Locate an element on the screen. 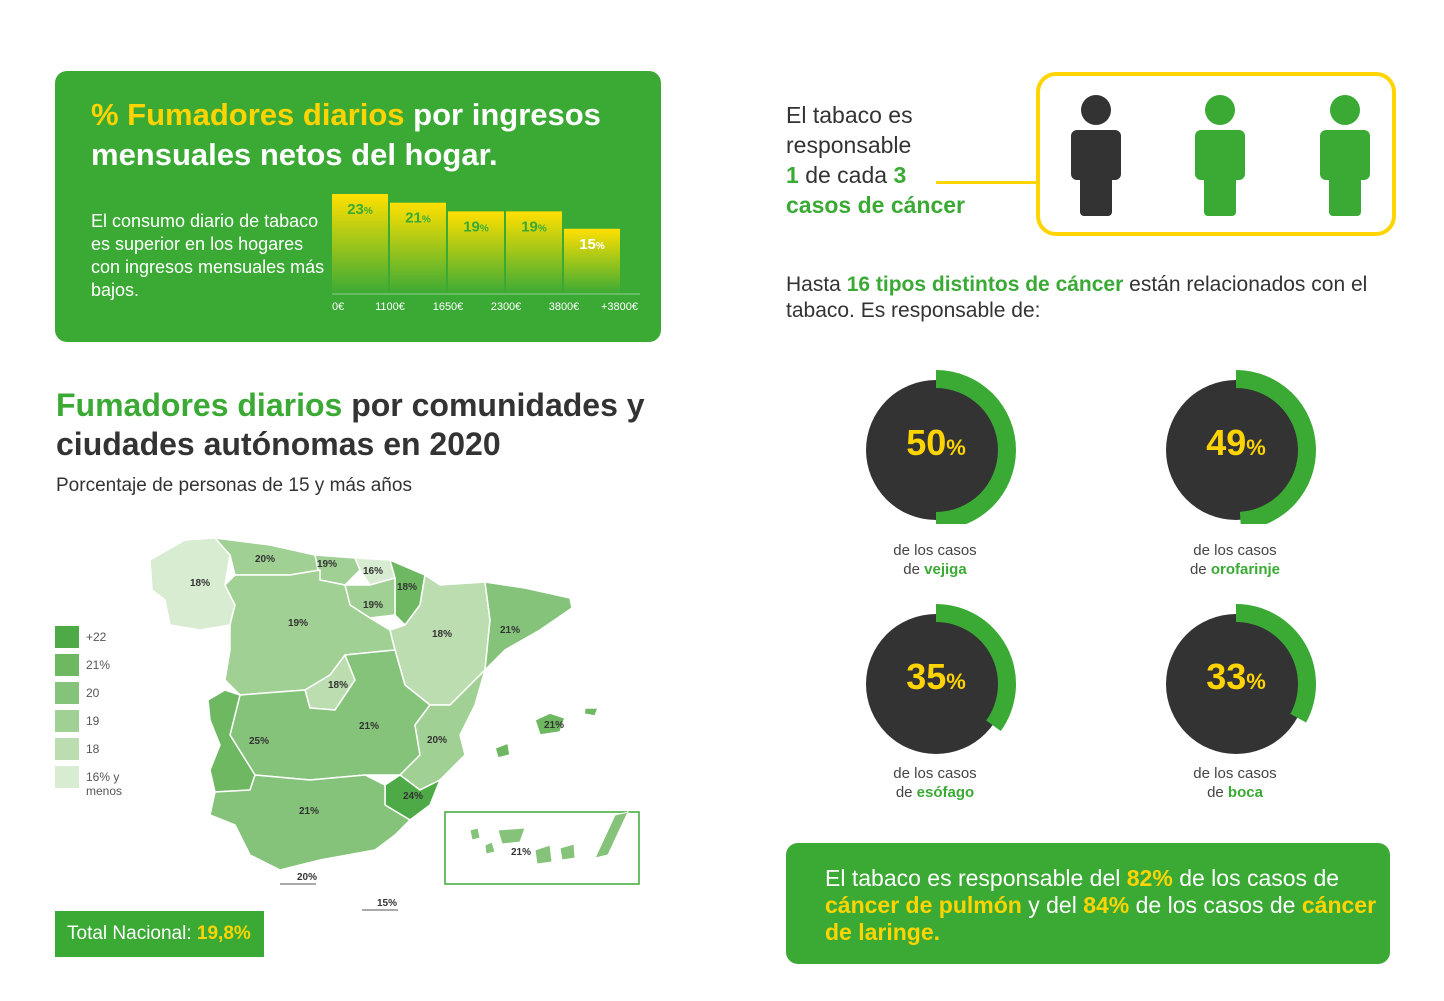 Image resolution: width=1444 pixels, height=1001 pixels. label-valenciana: 20% is located at coordinates (437, 740).